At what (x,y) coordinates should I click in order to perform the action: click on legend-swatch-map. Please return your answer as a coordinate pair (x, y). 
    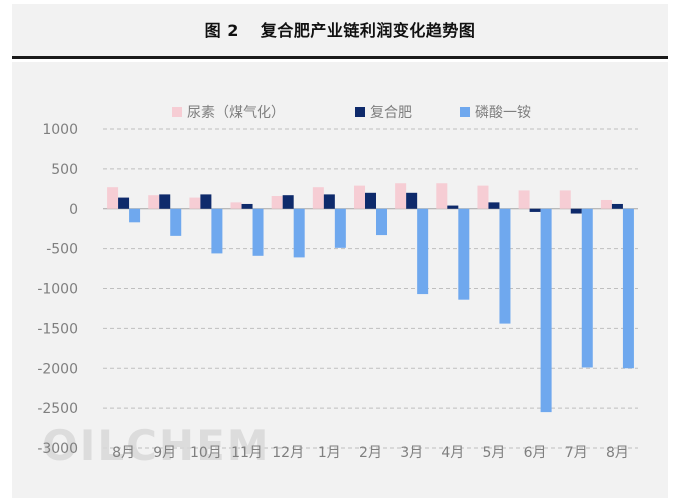
    Looking at the image, I should click on (465, 112).